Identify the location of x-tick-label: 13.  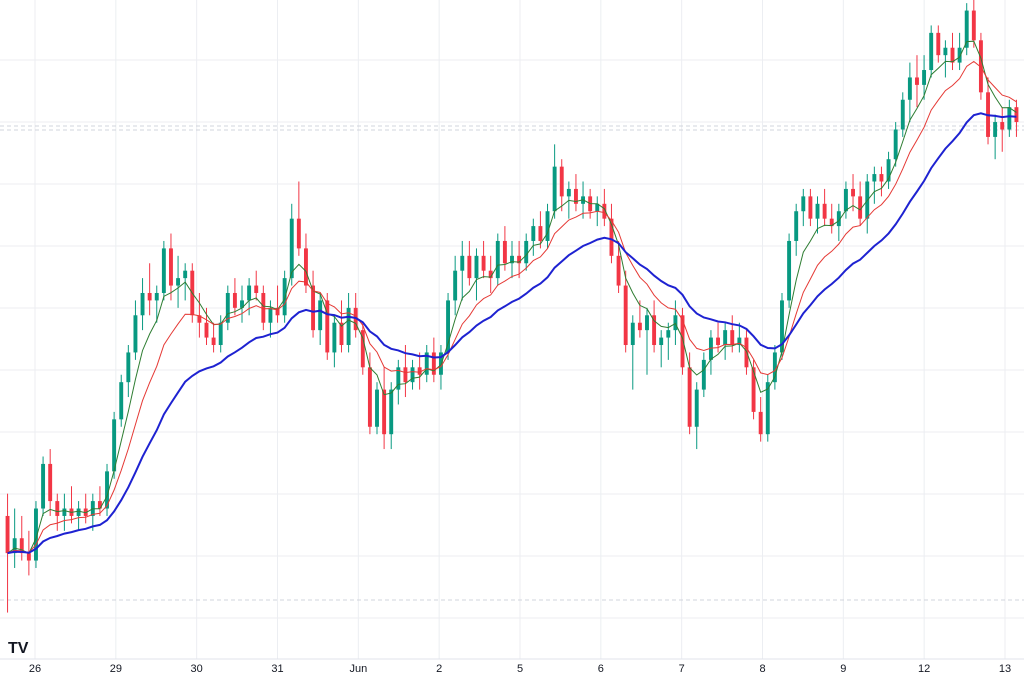
(1005, 669).